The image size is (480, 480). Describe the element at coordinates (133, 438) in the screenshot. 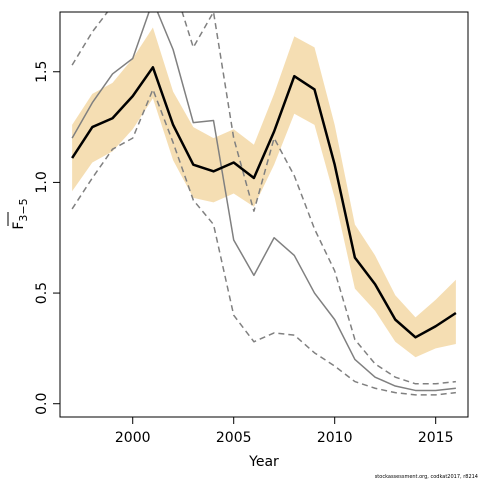

I see `x-tick-label-2000: 2000` at that location.